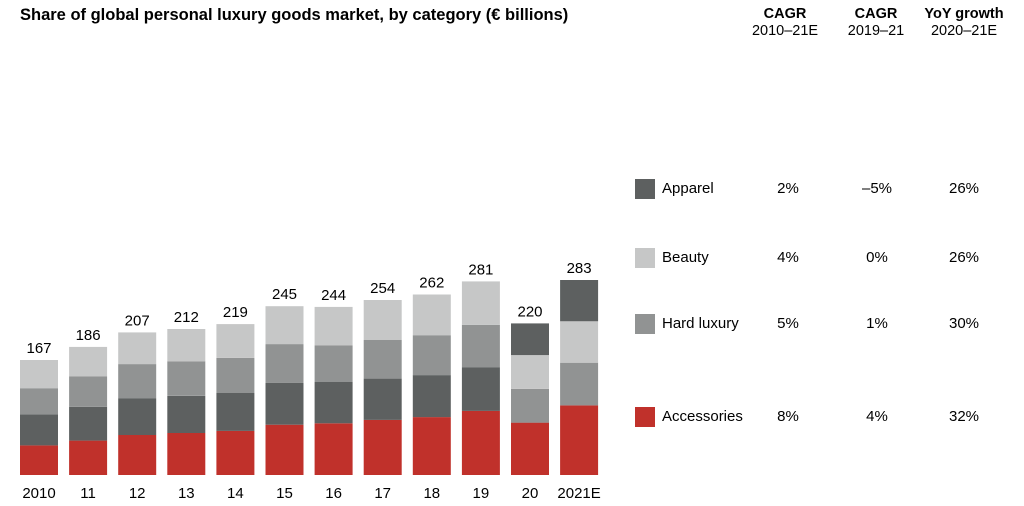 Image resolution: width=1024 pixels, height=506 pixels. What do you see at coordinates (38, 493) in the screenshot?
I see `x-tick-label-2010: 2010` at bounding box center [38, 493].